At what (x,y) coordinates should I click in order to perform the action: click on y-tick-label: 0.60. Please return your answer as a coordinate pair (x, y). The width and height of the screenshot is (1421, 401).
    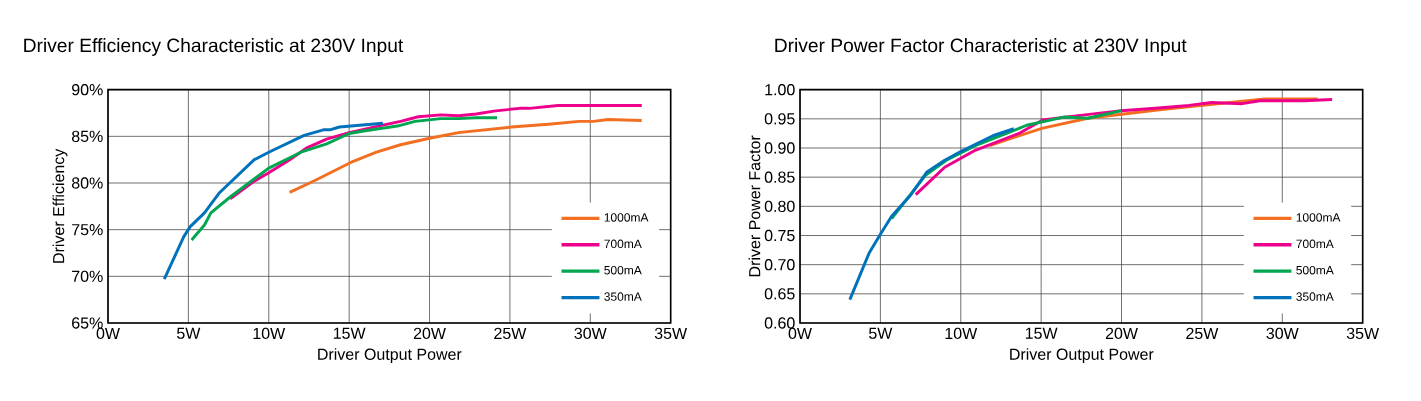
    Looking at the image, I should click on (779, 323).